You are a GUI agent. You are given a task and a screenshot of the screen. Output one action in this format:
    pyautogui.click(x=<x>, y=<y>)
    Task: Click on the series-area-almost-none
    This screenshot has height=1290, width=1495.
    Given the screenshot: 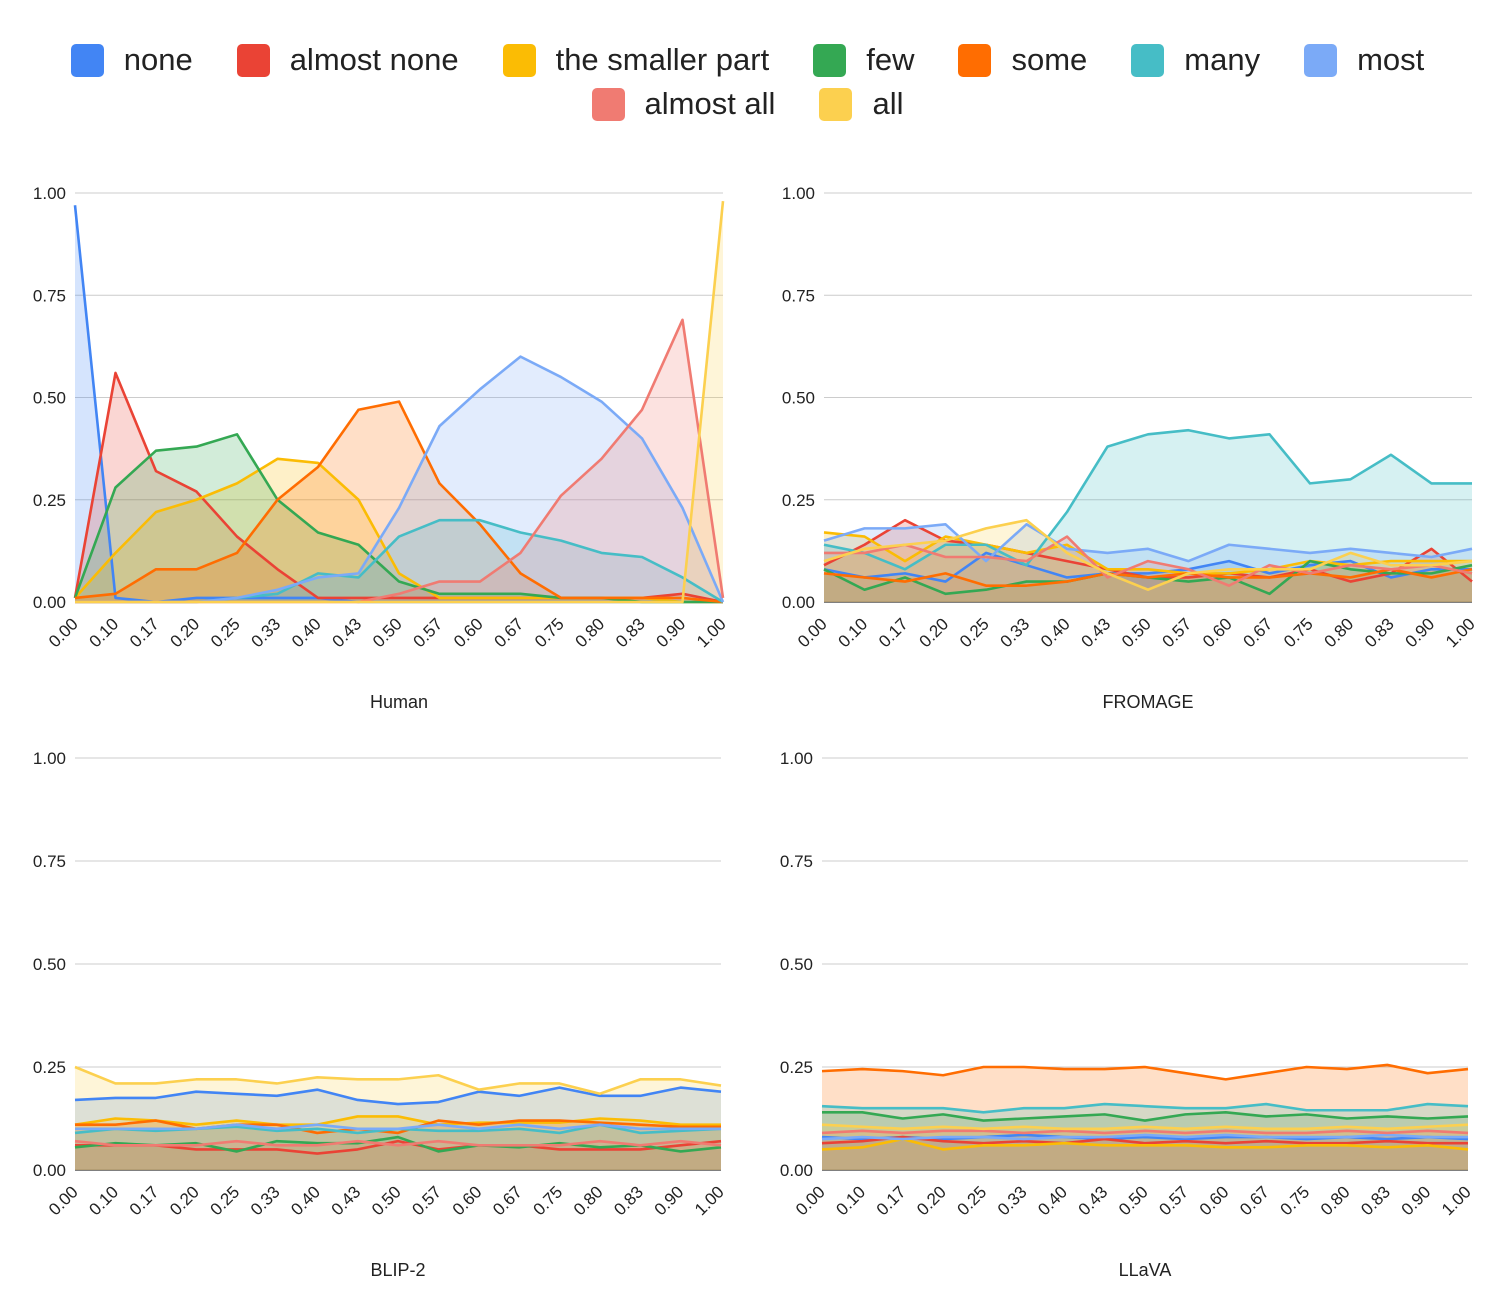 What is the action you would take?
    pyautogui.click(x=399, y=487)
    